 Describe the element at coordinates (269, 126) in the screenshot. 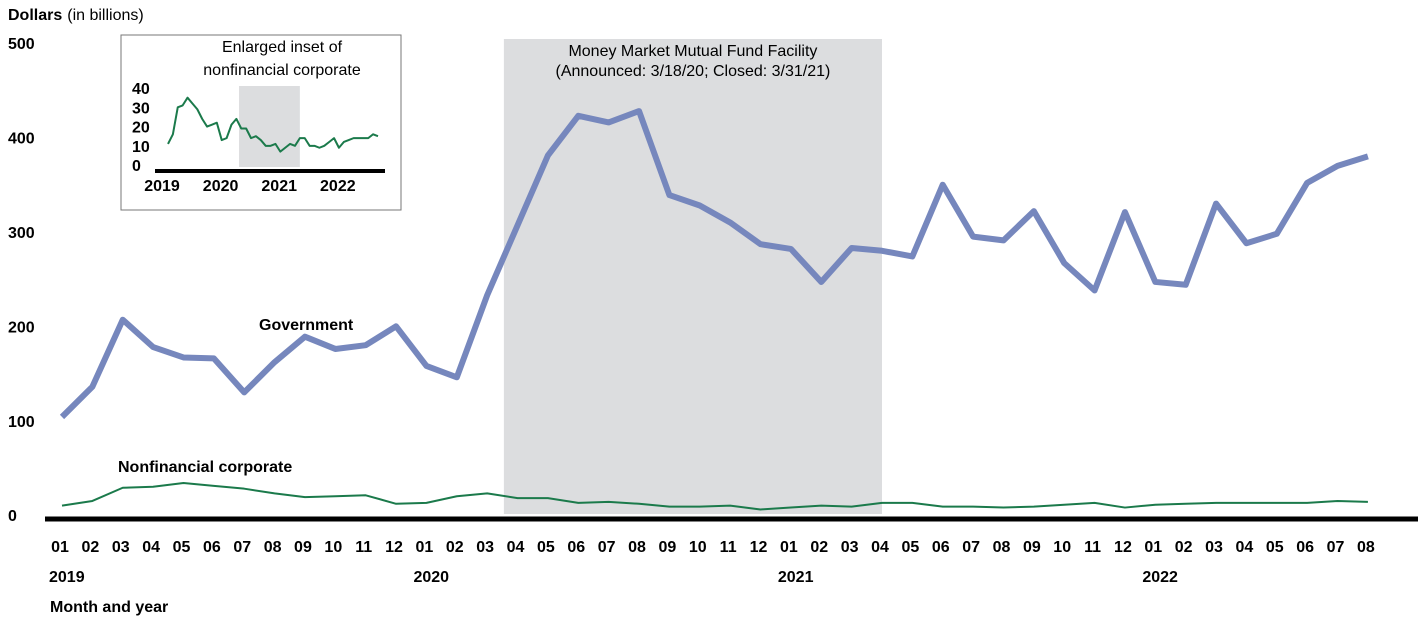

I see `inset-shaded` at that location.